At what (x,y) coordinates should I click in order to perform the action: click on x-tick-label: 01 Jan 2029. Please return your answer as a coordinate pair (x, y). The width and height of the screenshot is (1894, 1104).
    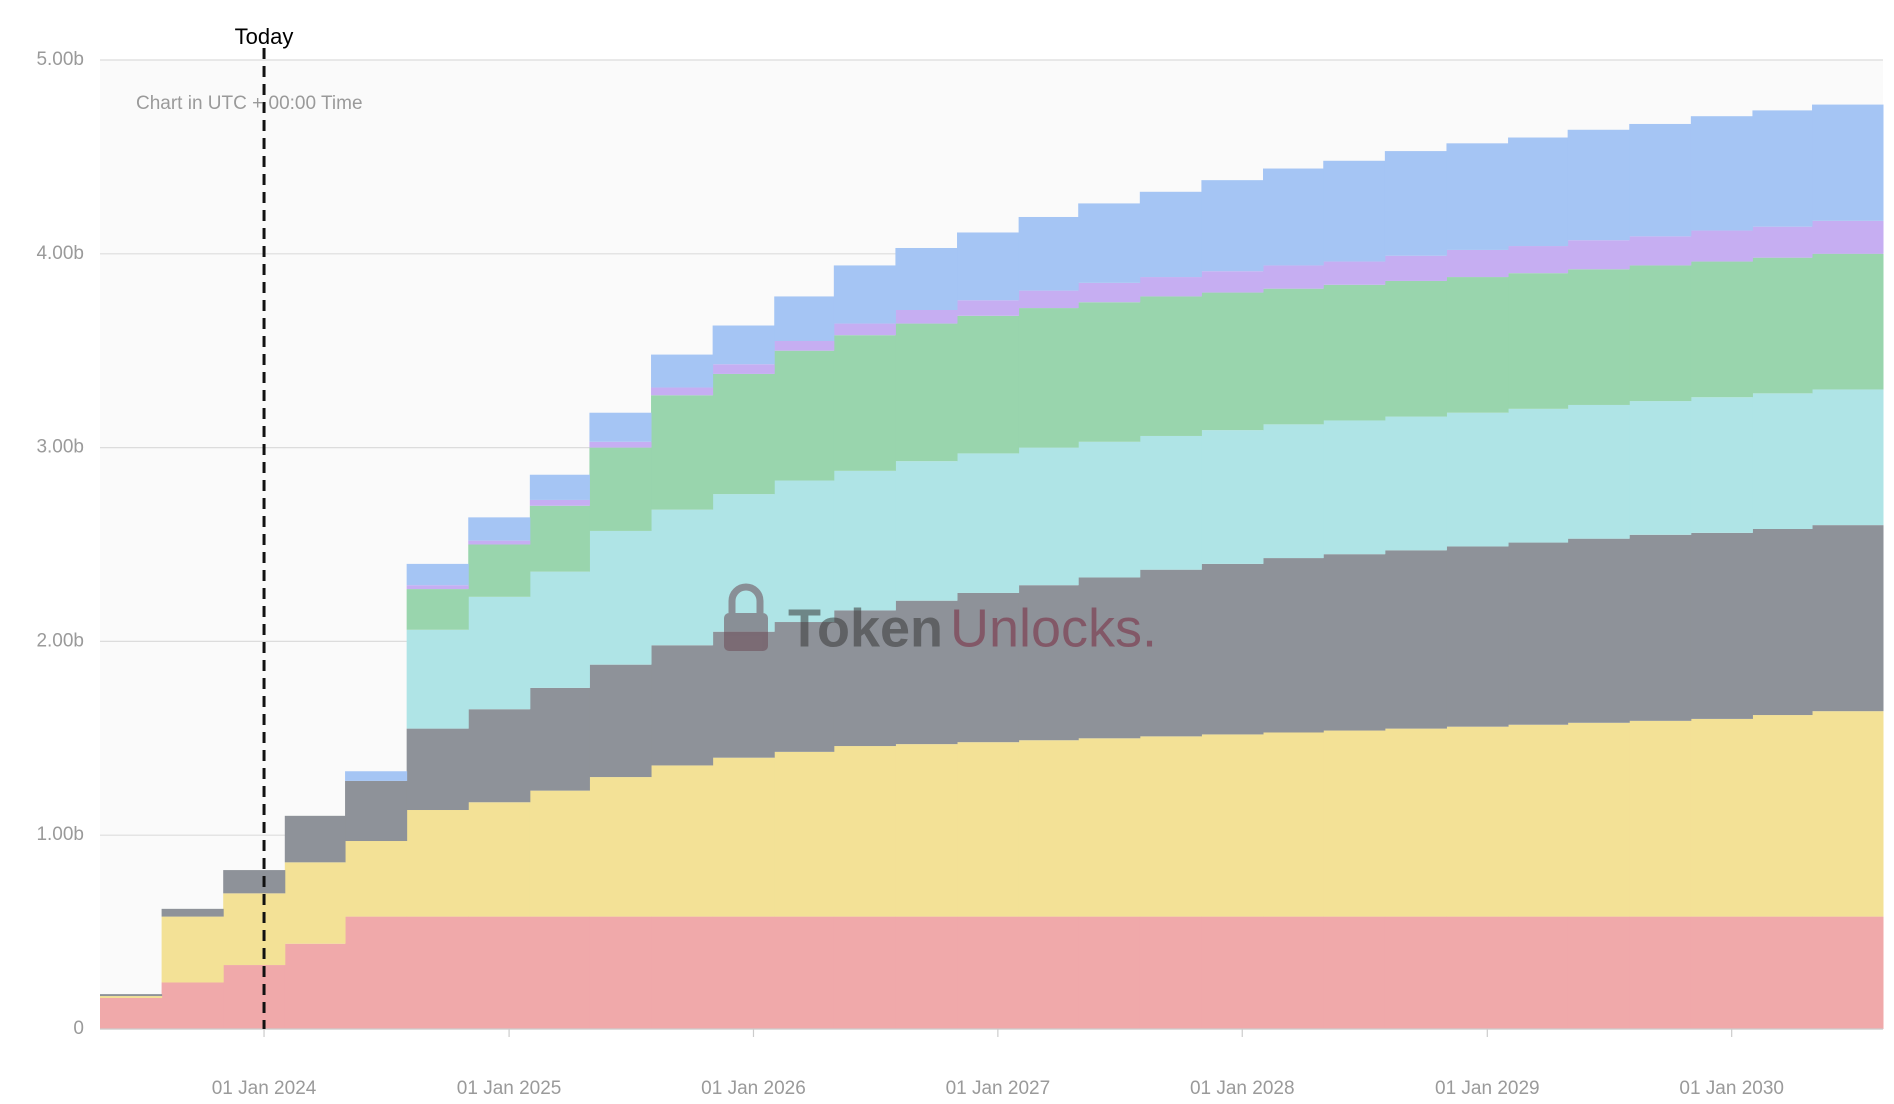
    Looking at the image, I should click on (1487, 1088).